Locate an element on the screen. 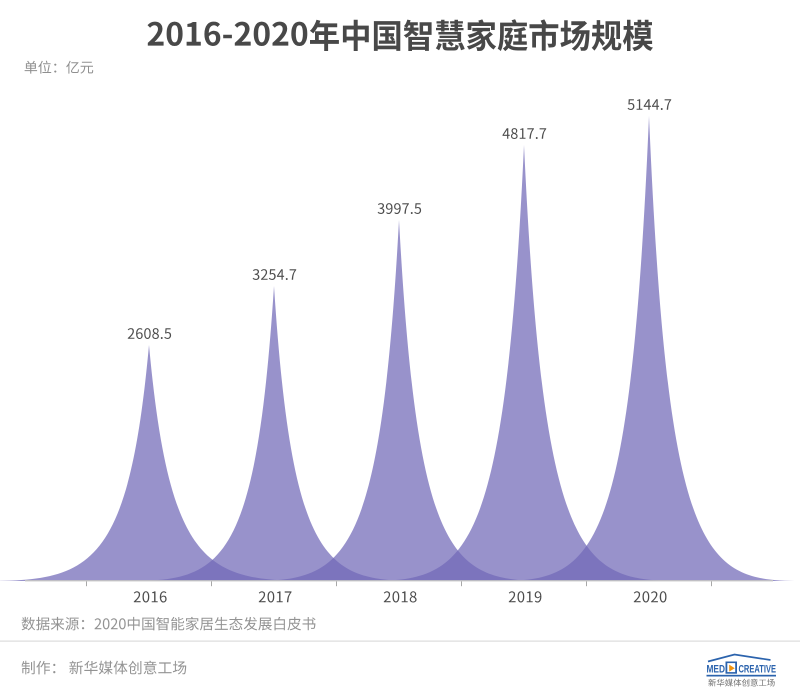 Image resolution: width=800 pixels, height=700 pixels. svg-text: MED is located at coordinates (716, 670).